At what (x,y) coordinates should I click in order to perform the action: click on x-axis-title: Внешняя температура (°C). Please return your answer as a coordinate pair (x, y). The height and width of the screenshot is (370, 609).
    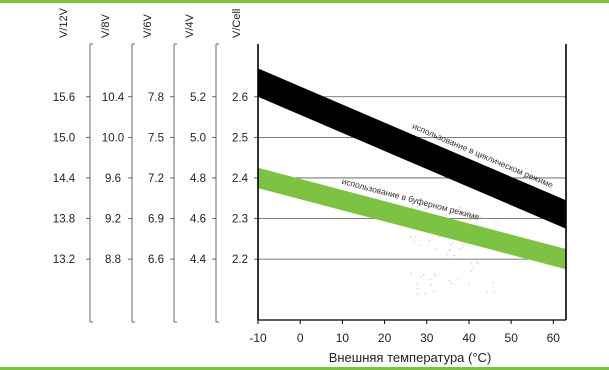
    Looking at the image, I should click on (410, 357).